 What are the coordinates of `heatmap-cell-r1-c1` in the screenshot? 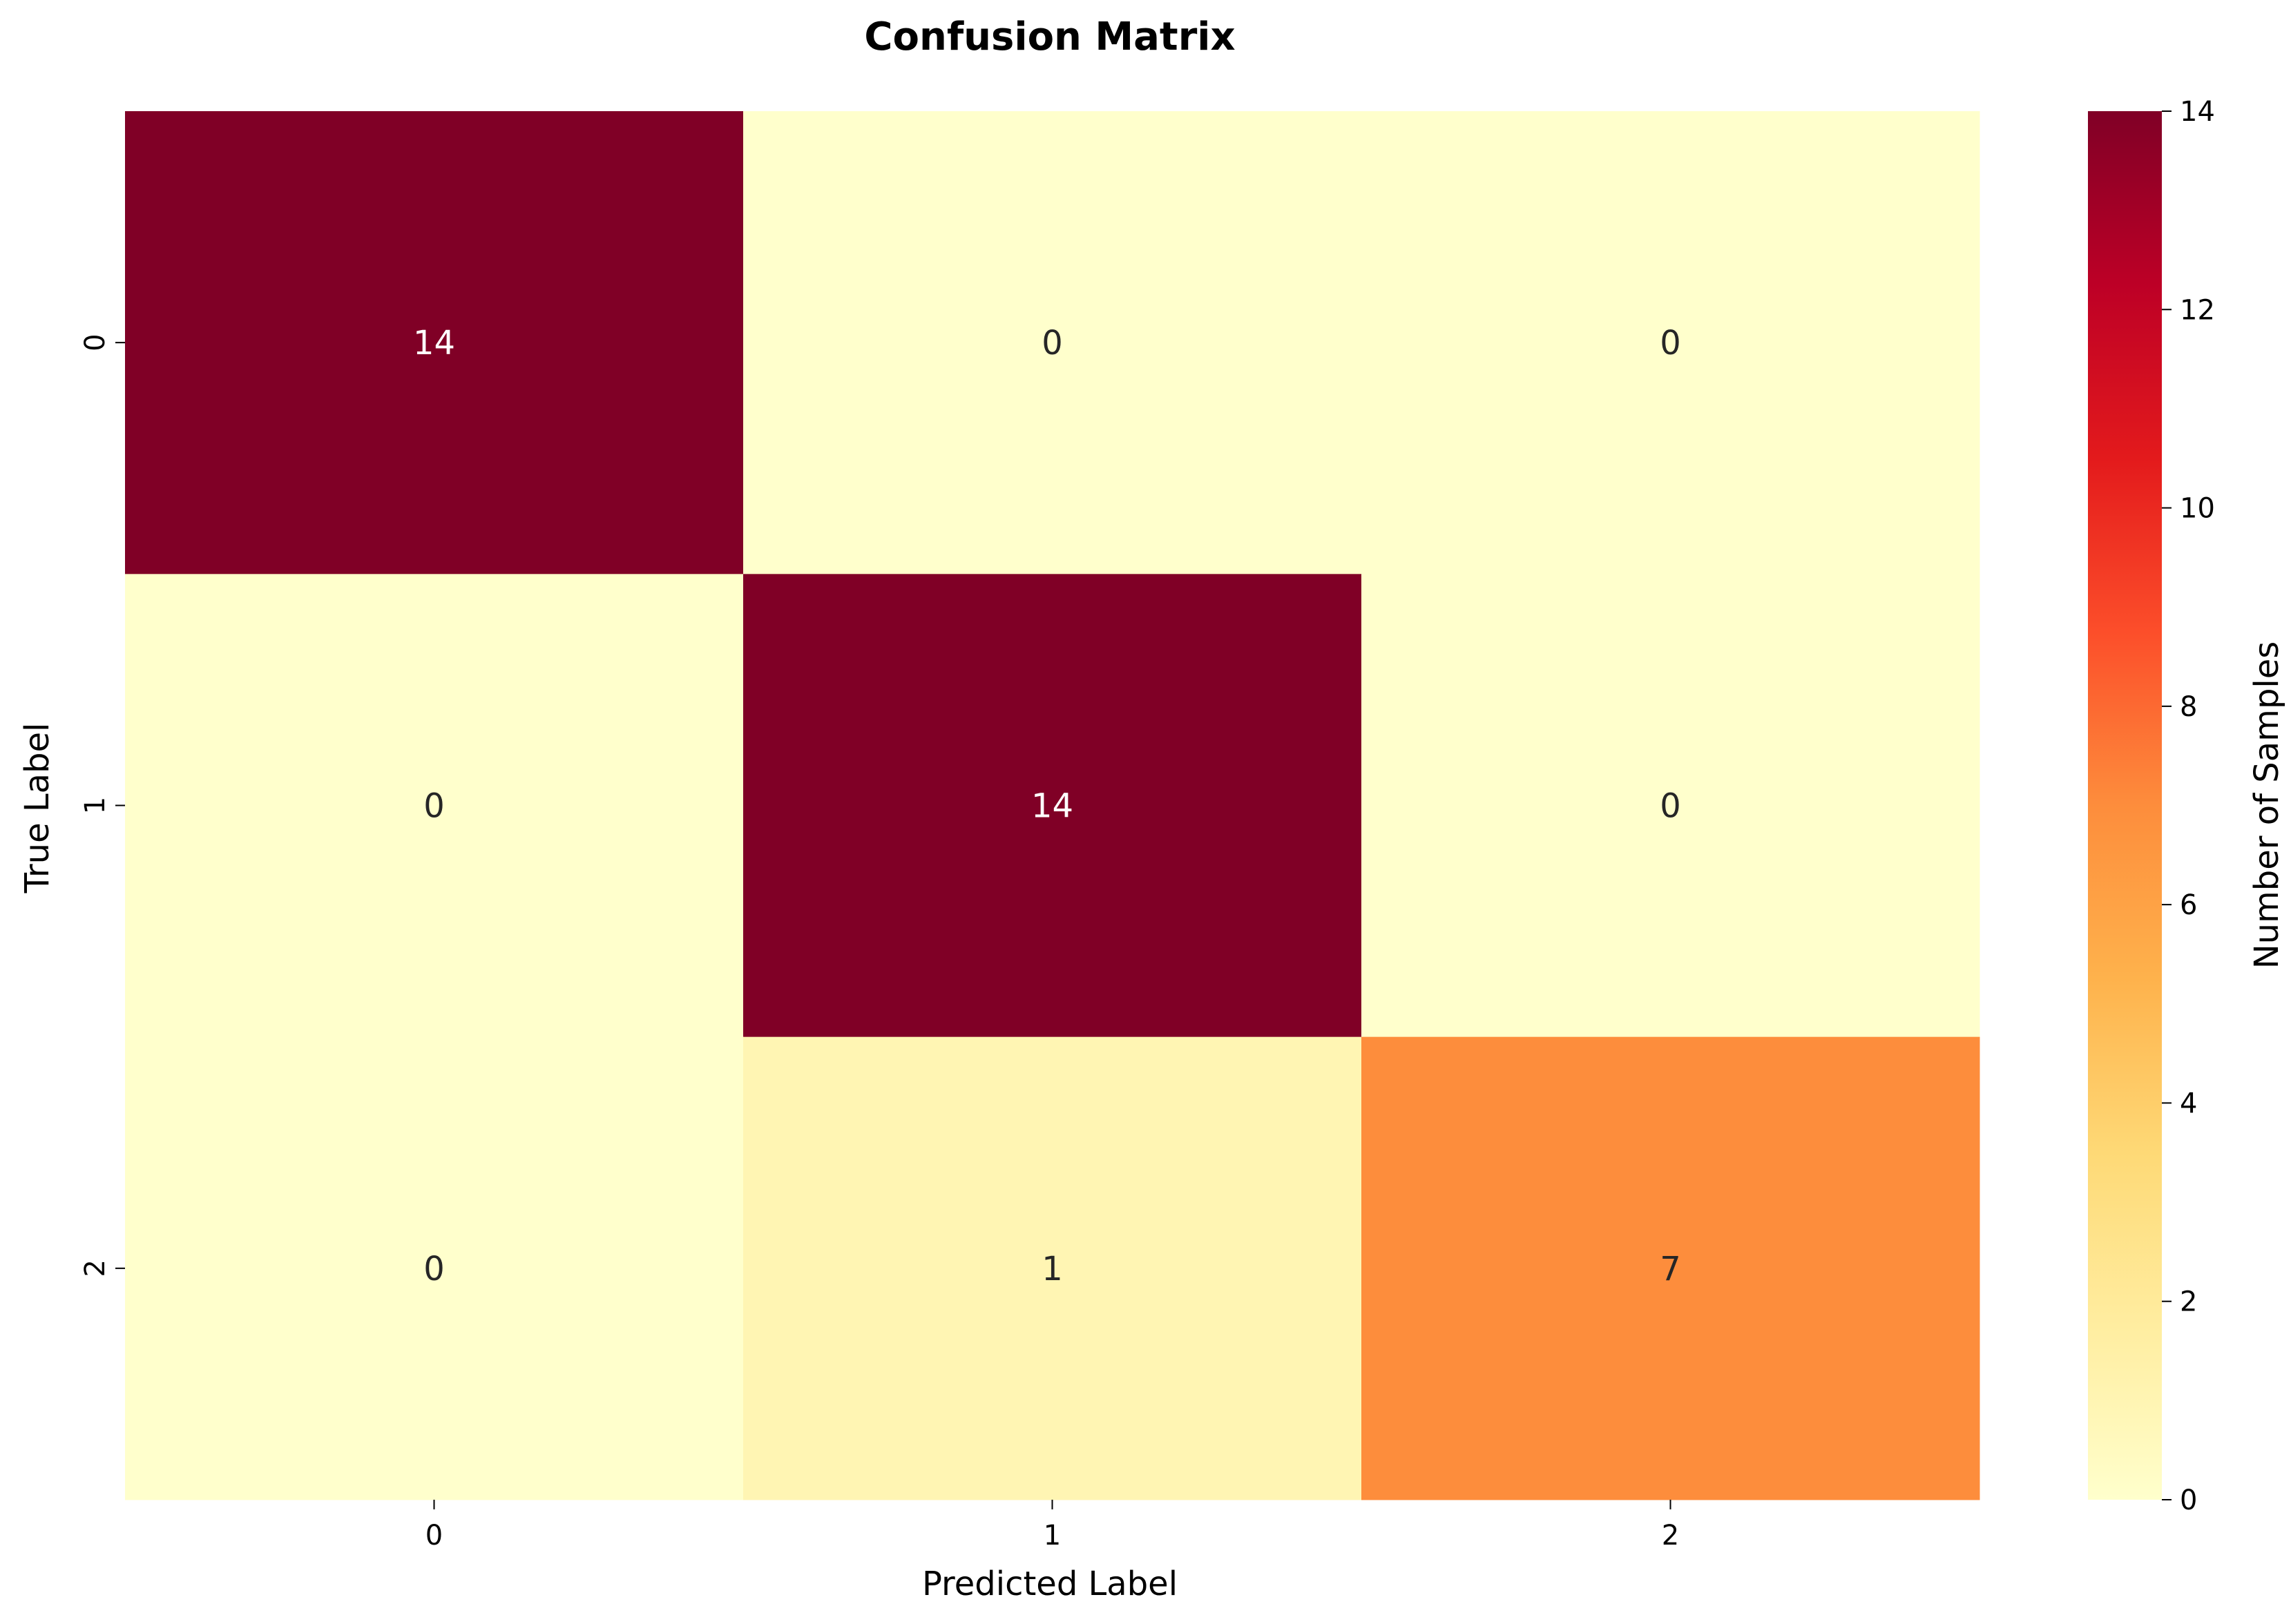 It's located at (1052, 806).